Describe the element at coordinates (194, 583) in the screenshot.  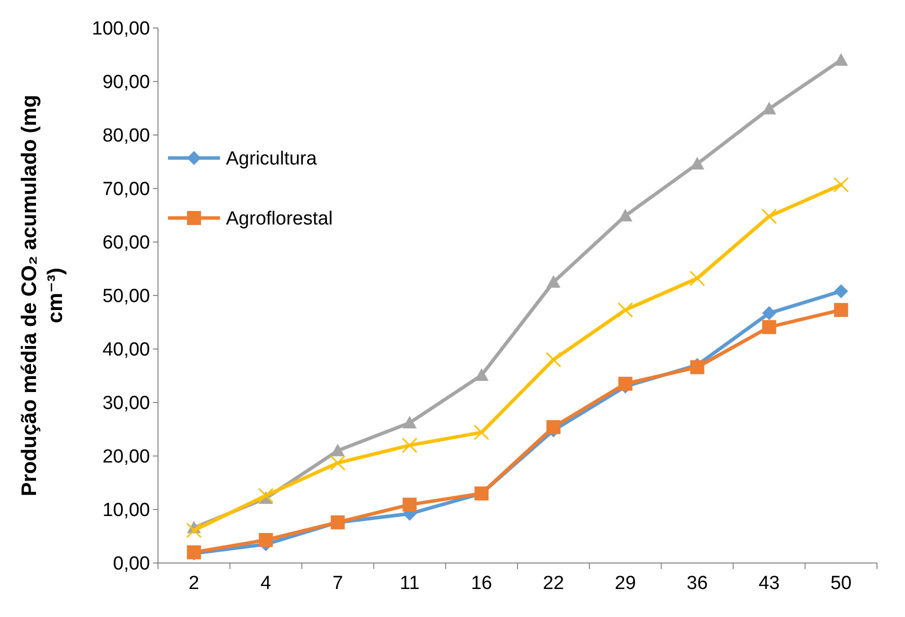
I see `x-tick-label: 2` at that location.